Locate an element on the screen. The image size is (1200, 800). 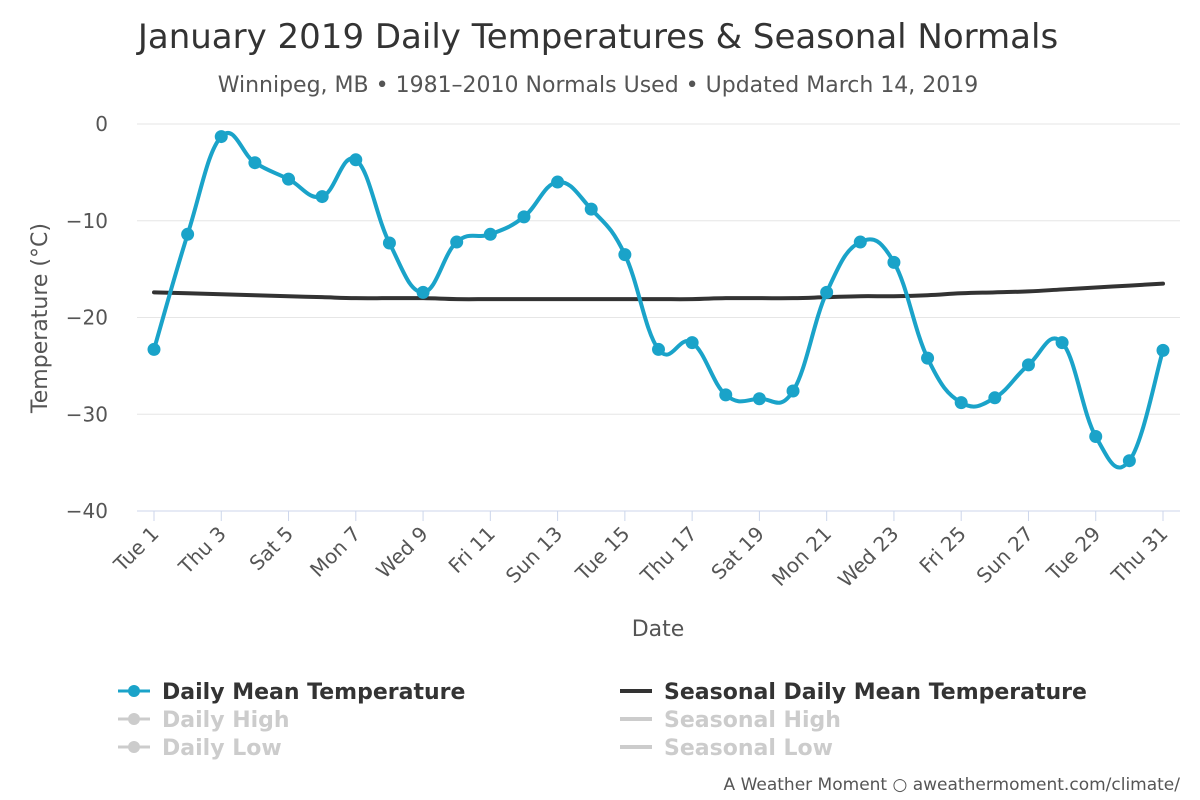
x-tick-label: Mon 7 is located at coordinates (335, 552).